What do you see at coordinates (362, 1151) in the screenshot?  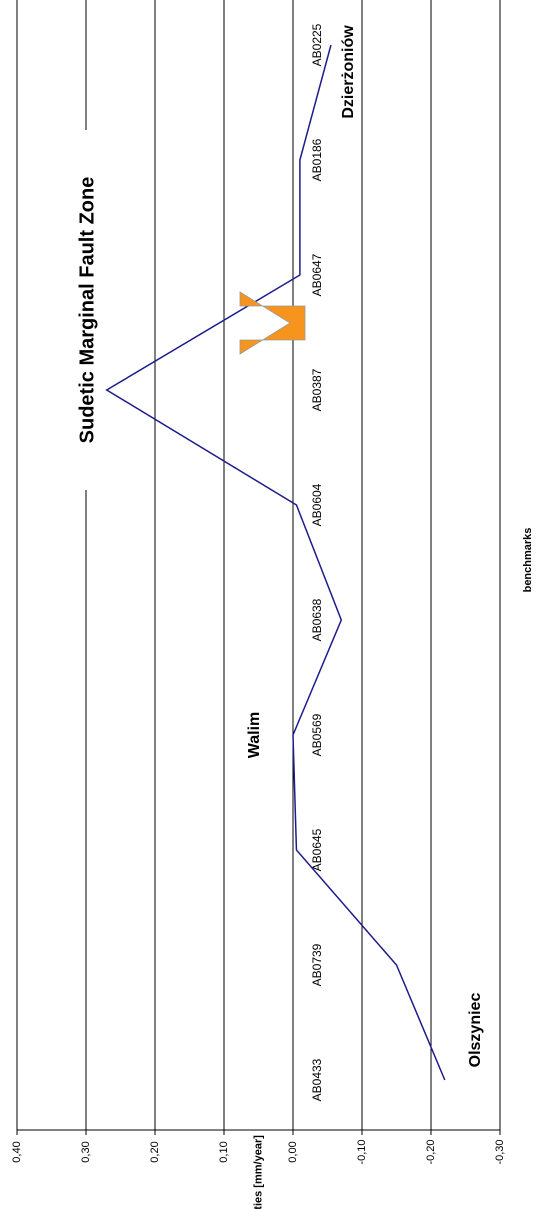 I see `y-tick-label: -0,10` at bounding box center [362, 1151].